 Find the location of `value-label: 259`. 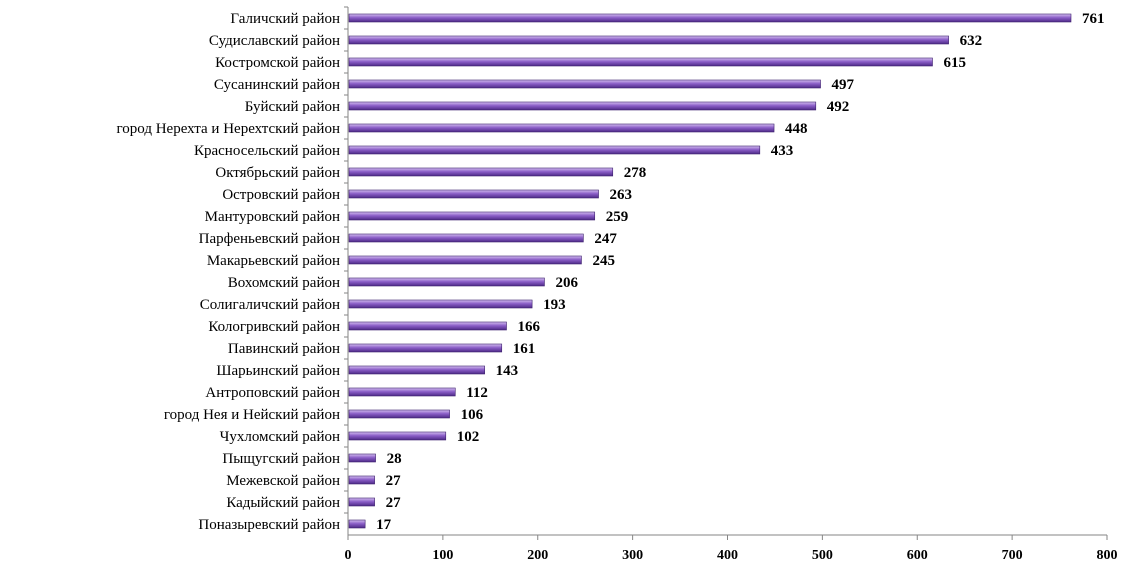

value-label: 259 is located at coordinates (617, 217).